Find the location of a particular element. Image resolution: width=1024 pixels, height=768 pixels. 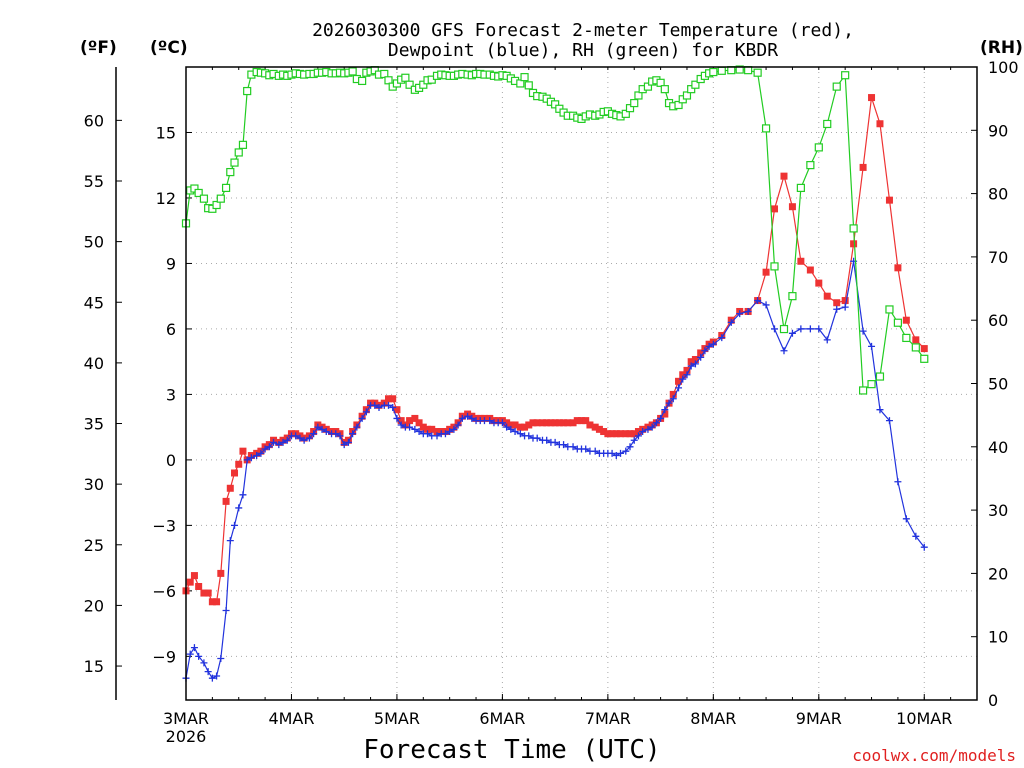

celsius-tick-label: 6 is located at coordinates (171, 329).